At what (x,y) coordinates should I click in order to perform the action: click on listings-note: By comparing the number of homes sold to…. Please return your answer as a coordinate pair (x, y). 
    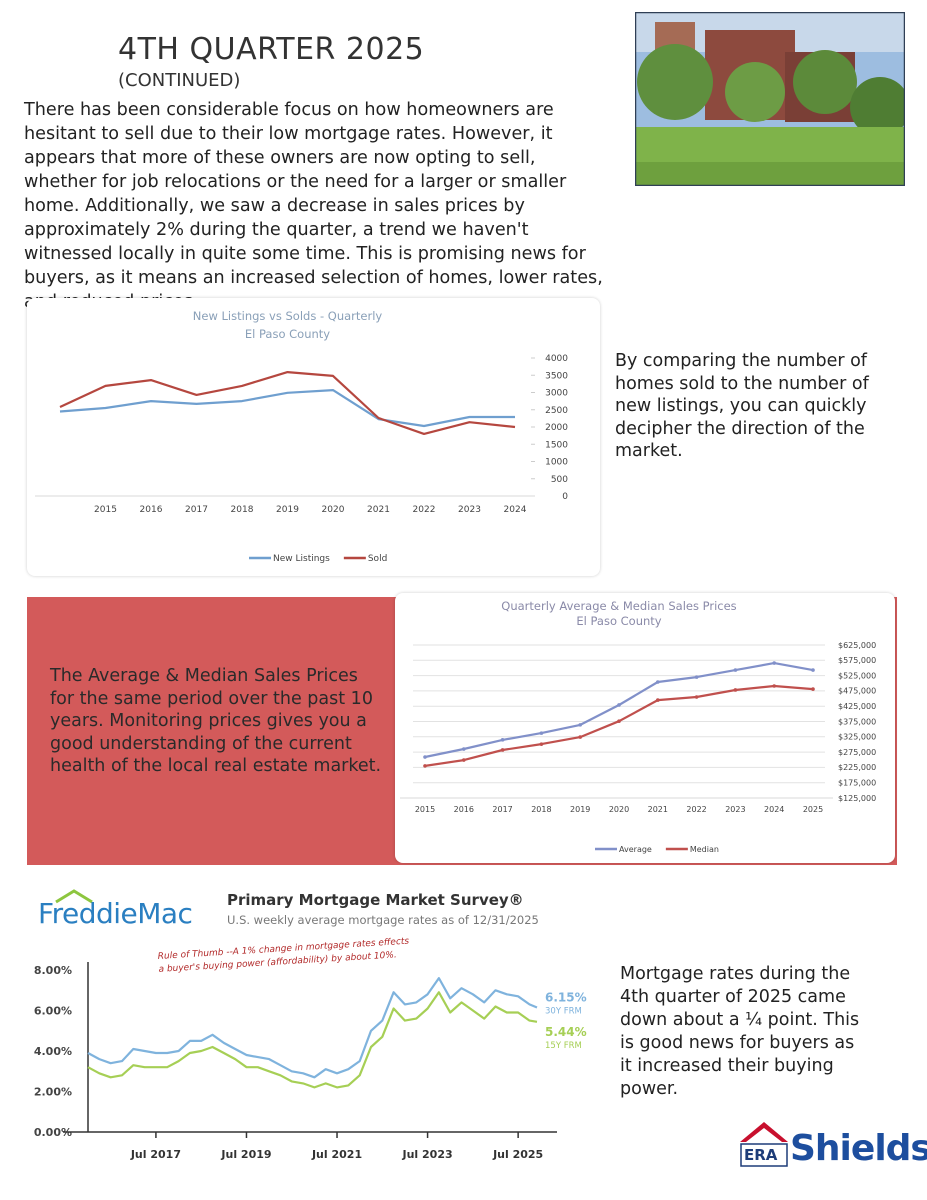
    Looking at the image, I should click on (742, 406).